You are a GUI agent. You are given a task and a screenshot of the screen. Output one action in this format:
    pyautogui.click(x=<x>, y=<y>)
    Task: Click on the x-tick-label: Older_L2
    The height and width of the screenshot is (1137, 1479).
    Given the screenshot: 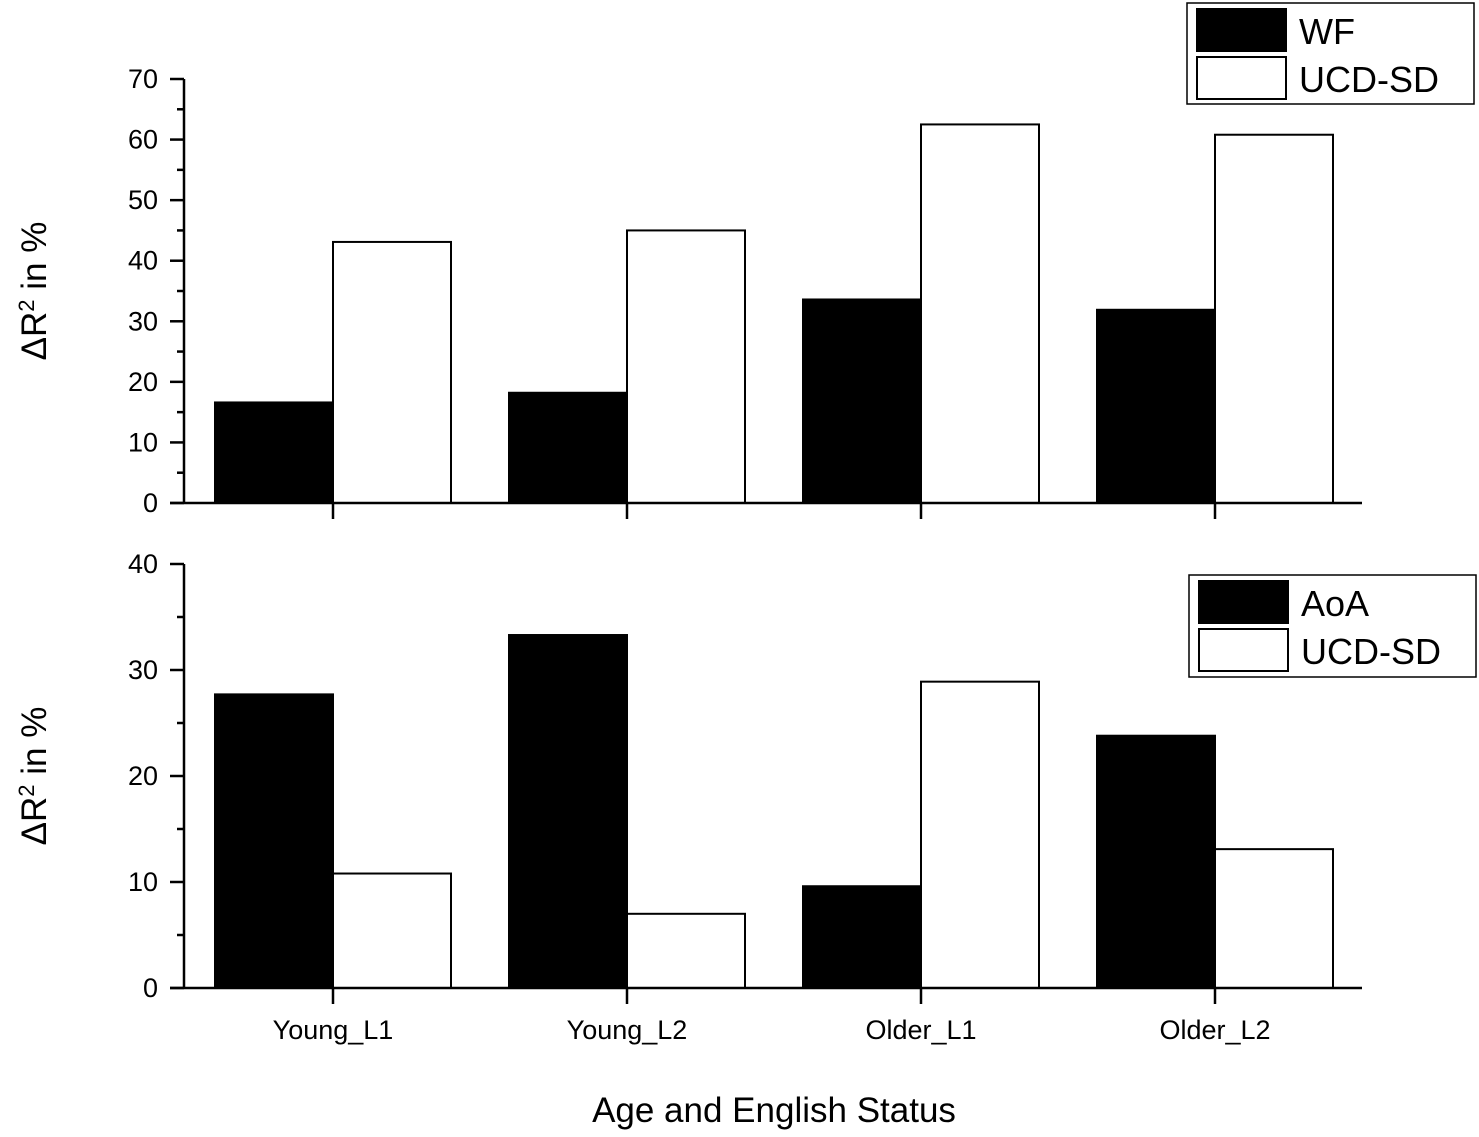 What is the action you would take?
    pyautogui.click(x=1214, y=1030)
    